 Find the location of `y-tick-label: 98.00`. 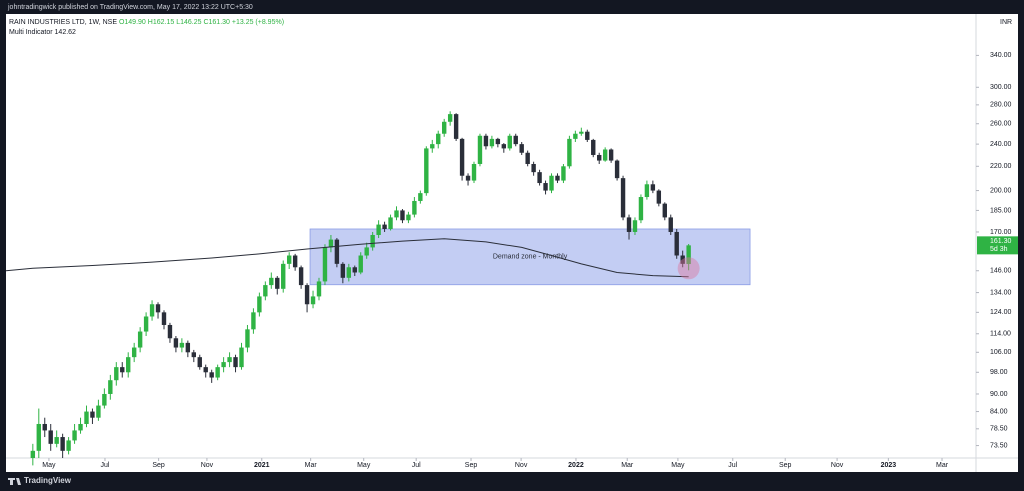

y-tick-label: 98.00 is located at coordinates (999, 372).